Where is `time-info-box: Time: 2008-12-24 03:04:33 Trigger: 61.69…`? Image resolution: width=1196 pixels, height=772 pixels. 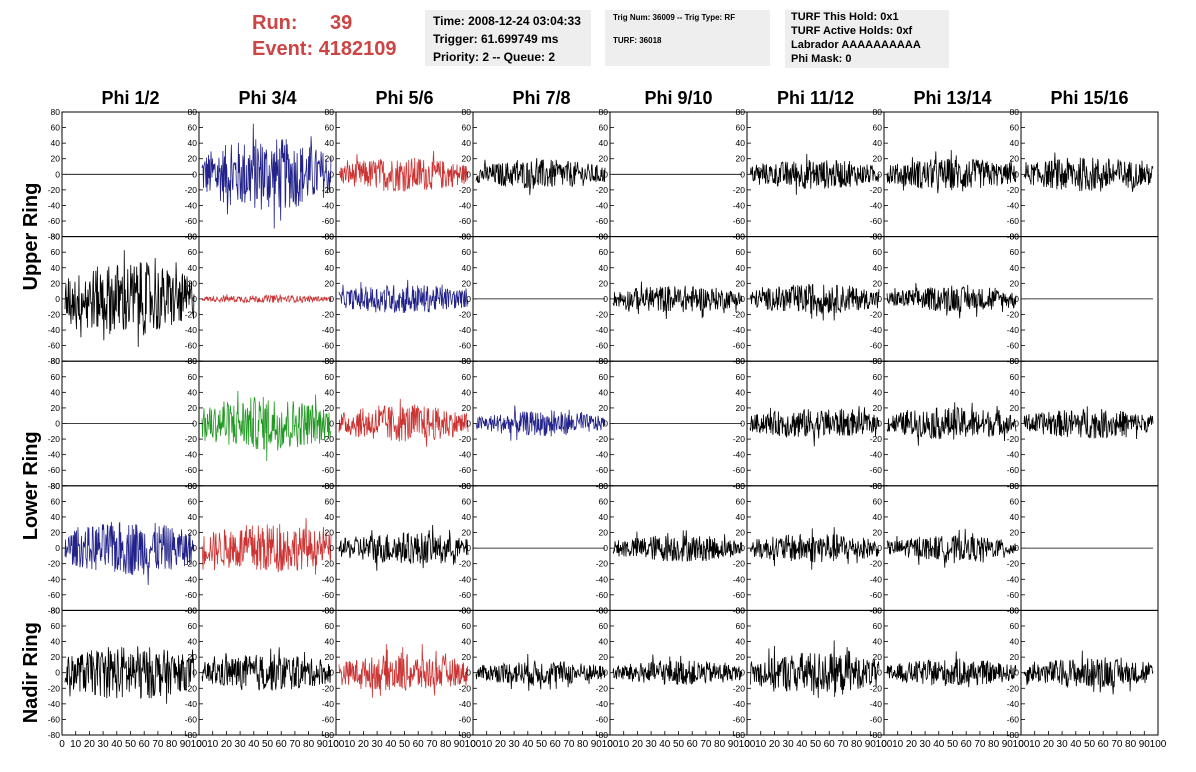
time-info-box: Time: 2008-12-24 03:04:33 Trigger: 61.69… is located at coordinates (508, 38).